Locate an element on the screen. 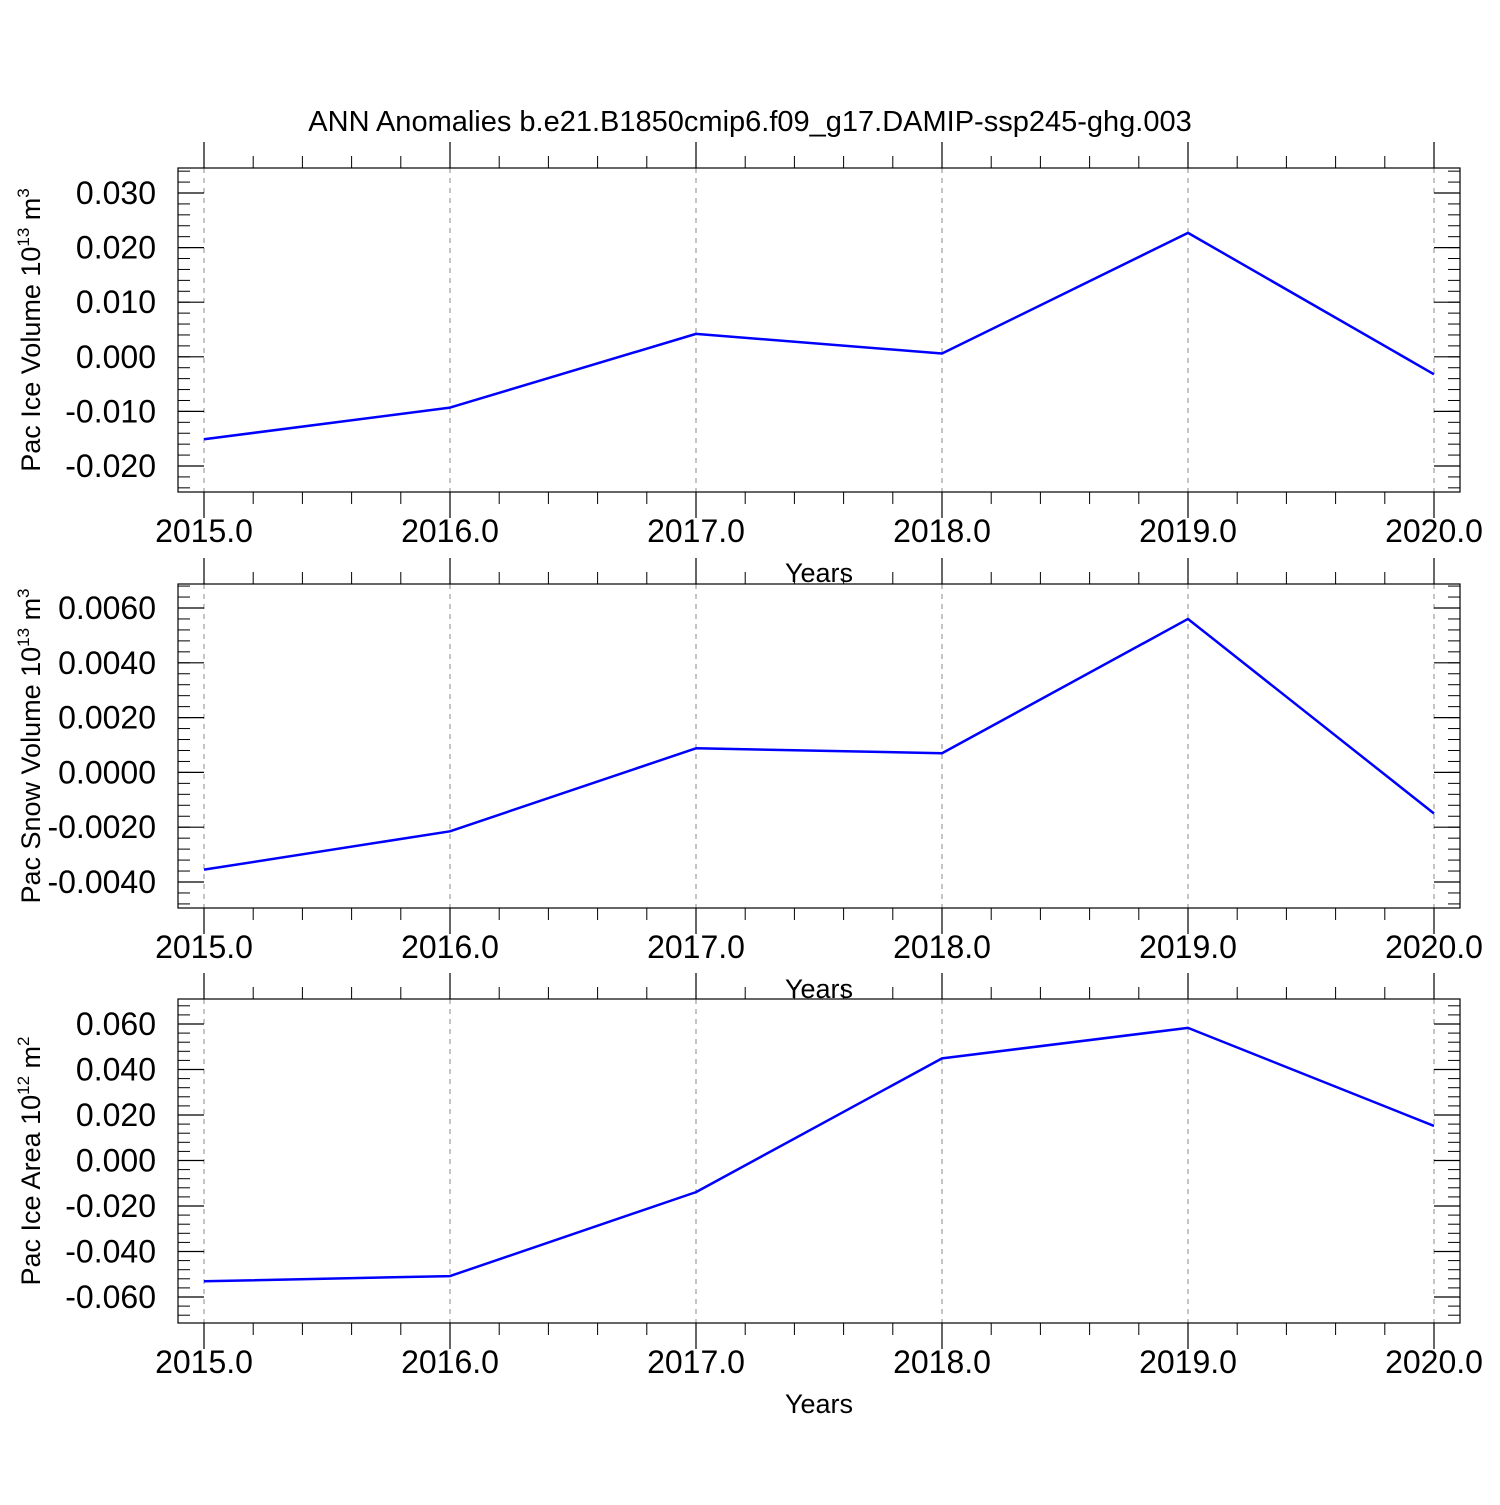 Image resolution: width=1500 pixels, height=1505 pixels. y-tick-label: 0.040 is located at coordinates (116, 1070).